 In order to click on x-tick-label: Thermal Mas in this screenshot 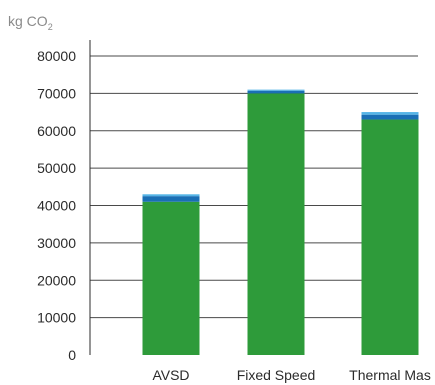, I will do `click(390, 375)`.